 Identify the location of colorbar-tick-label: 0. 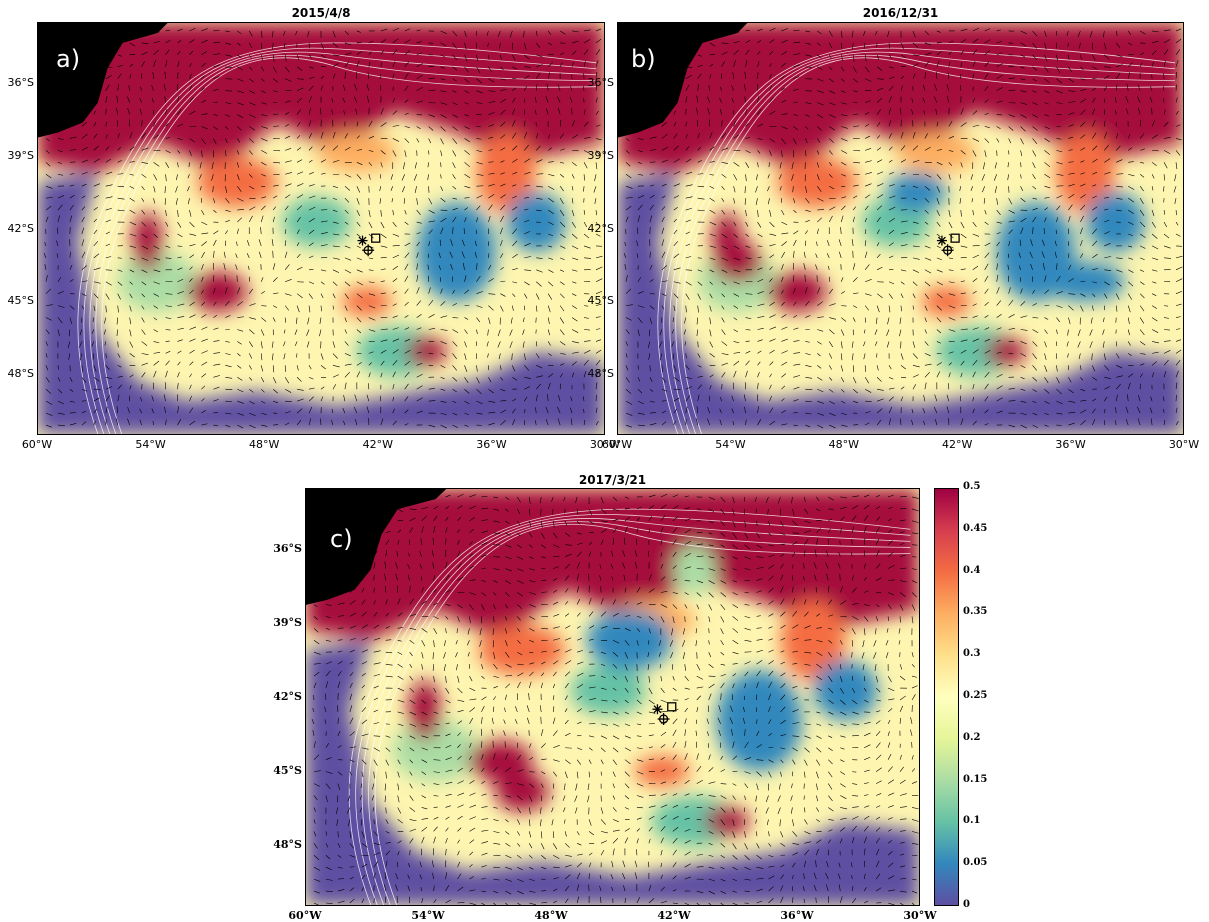
(966, 904).